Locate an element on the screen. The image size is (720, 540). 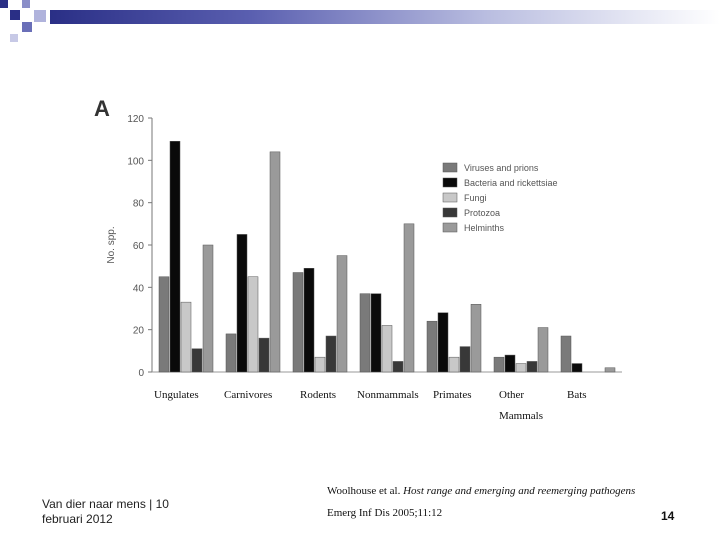
y-tick-label: 80 is located at coordinates (139, 204).